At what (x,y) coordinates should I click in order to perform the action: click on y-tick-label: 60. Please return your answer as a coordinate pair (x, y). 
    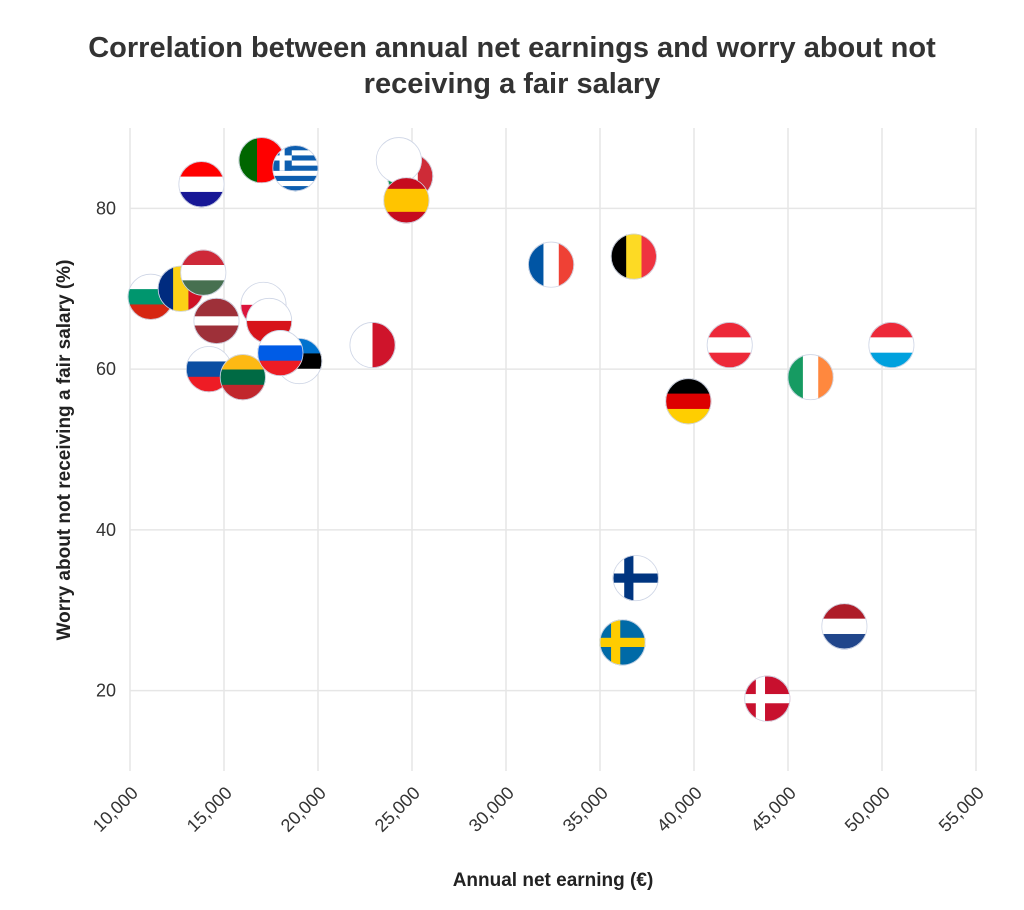
    Looking at the image, I should click on (106, 369).